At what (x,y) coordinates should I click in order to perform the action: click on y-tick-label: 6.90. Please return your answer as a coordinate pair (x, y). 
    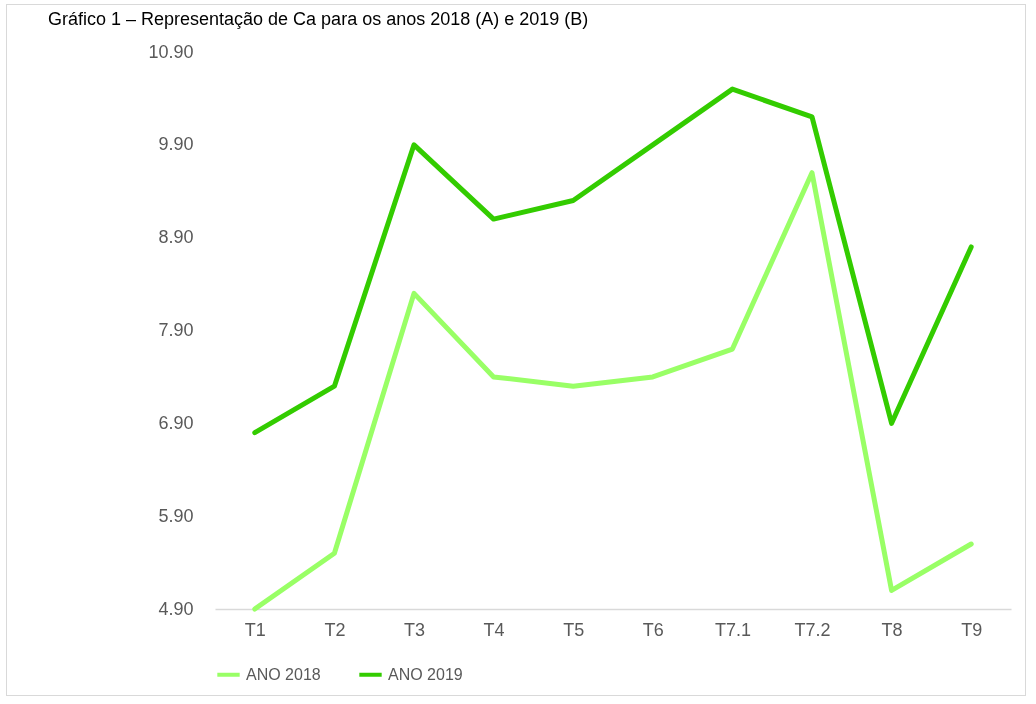
    Looking at the image, I should click on (176, 422).